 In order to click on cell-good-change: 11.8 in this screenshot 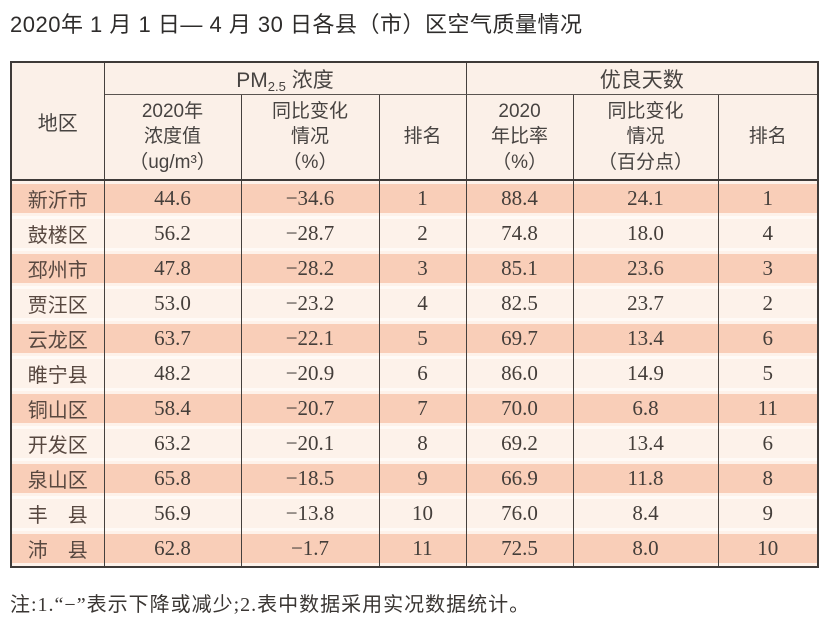, I will do `click(645, 478)`.